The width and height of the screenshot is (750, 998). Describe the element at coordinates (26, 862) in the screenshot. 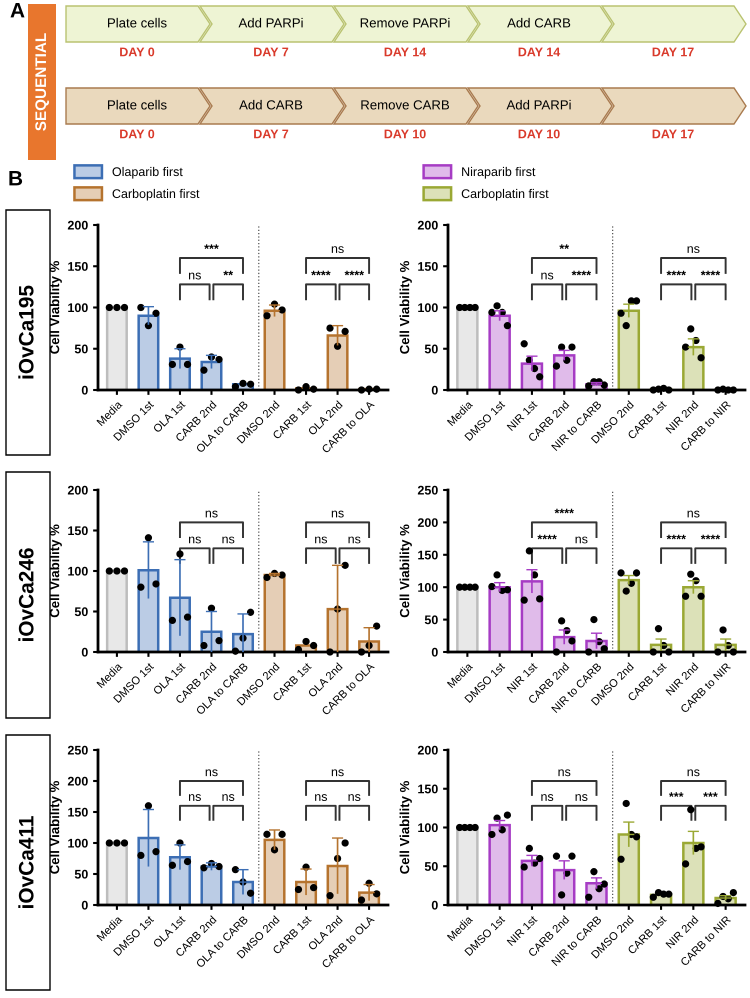

I see `text: iOvCa411` at that location.